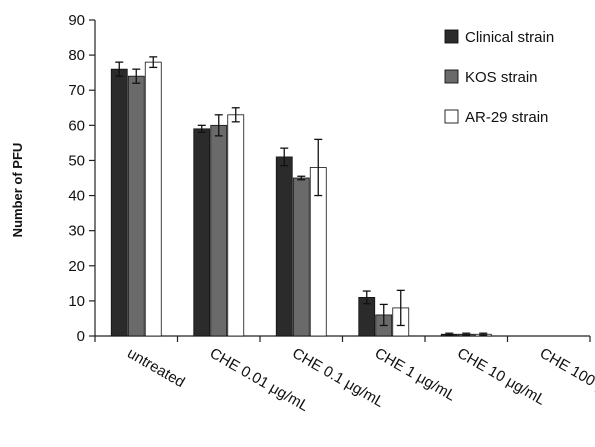  I want to click on y-tick-label: 70, so click(76, 90).